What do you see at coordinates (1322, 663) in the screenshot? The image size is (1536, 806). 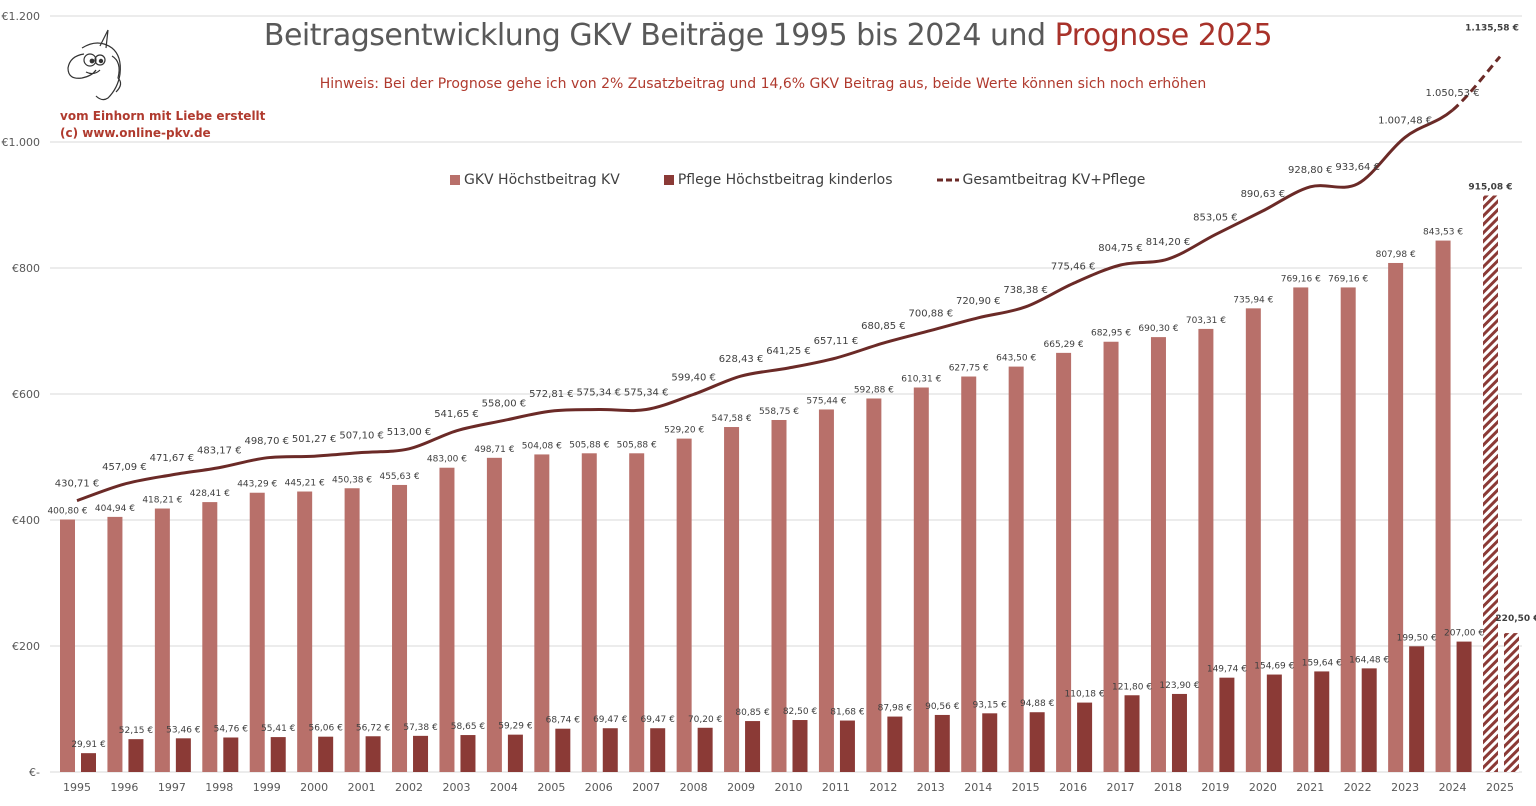 I see `data-label-pflege: 159,64 €` at bounding box center [1322, 663].